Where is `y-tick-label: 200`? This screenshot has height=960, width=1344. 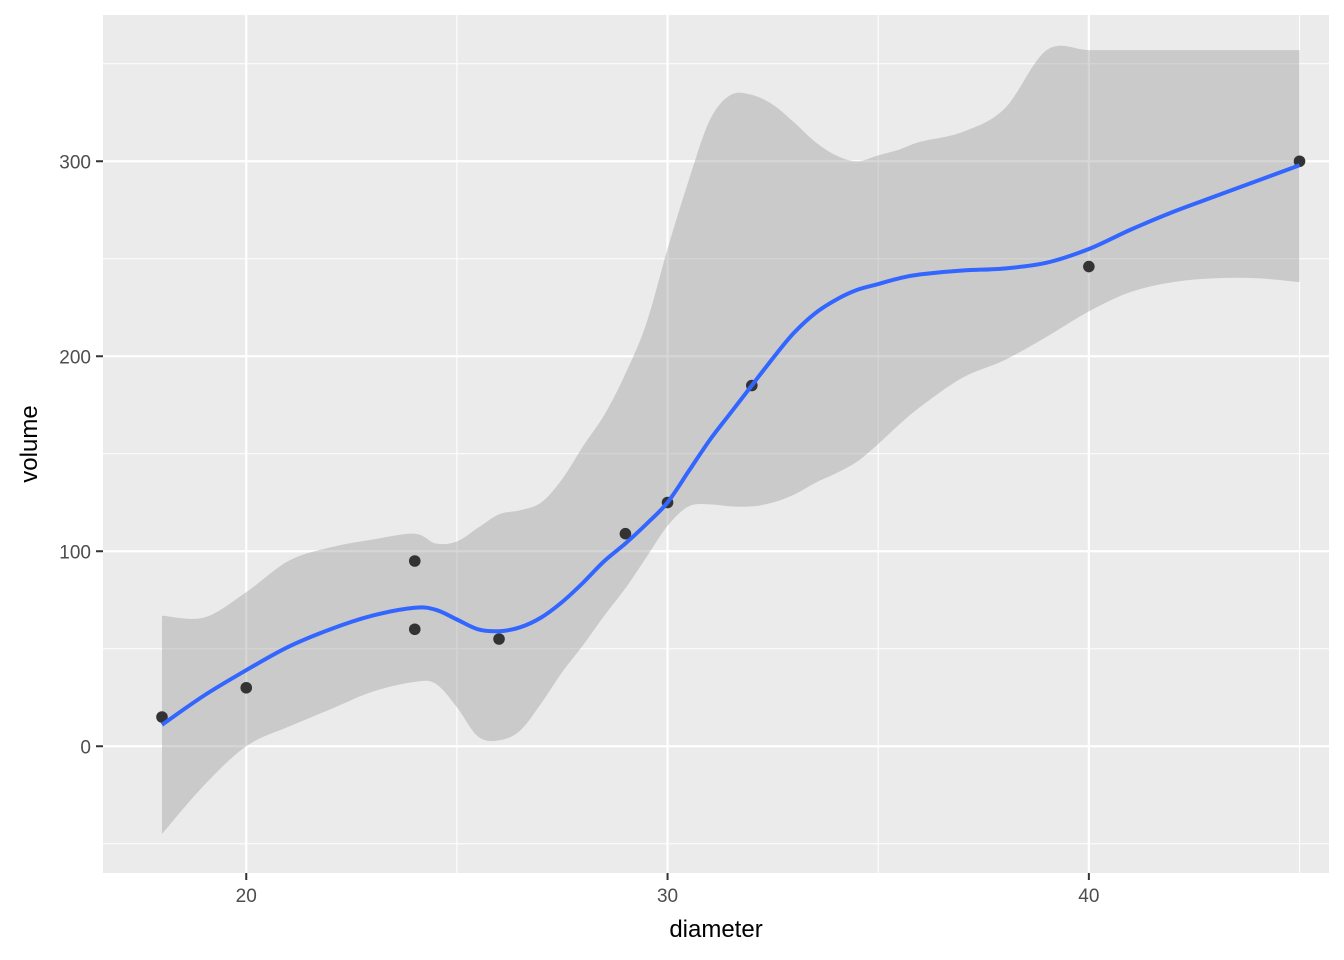 y-tick-label: 200 is located at coordinates (75, 357).